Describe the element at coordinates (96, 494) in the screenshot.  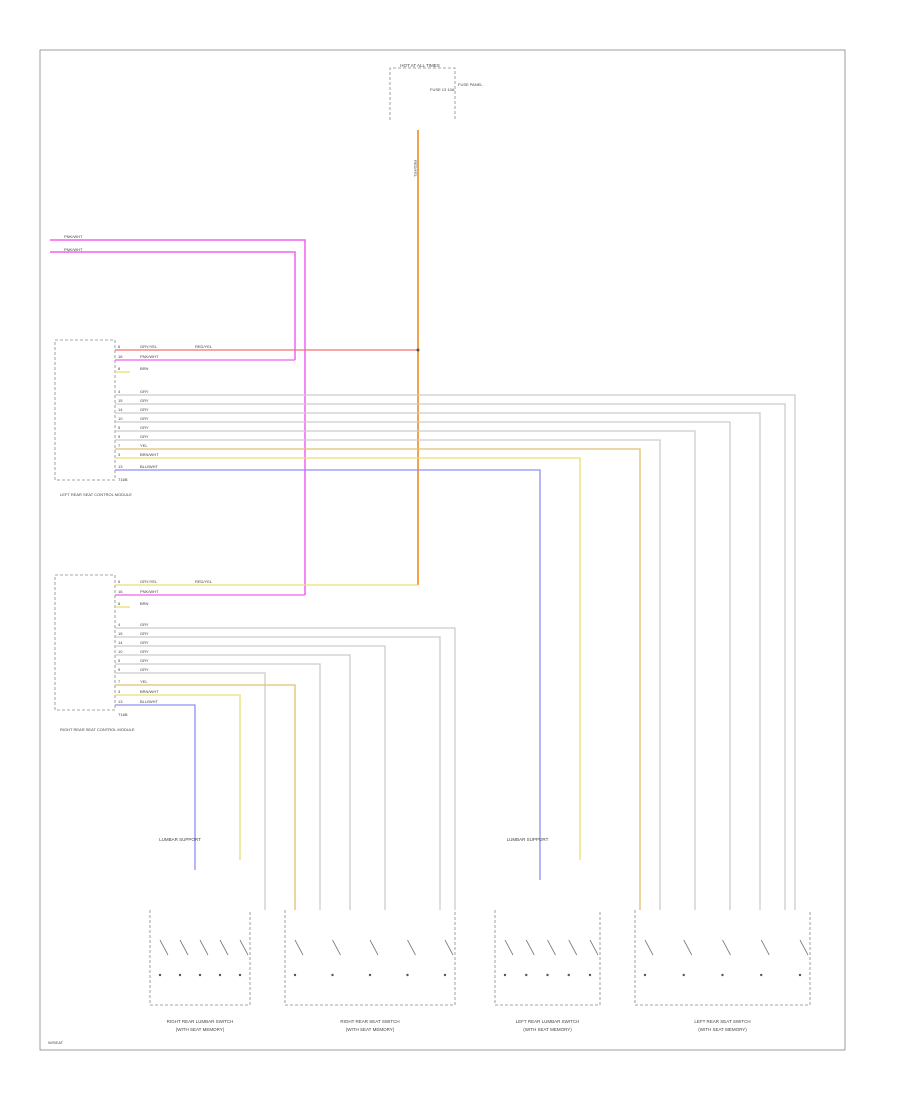
I see `module-label: LEFT REAR SEAT CONTROL MODULE` at that location.